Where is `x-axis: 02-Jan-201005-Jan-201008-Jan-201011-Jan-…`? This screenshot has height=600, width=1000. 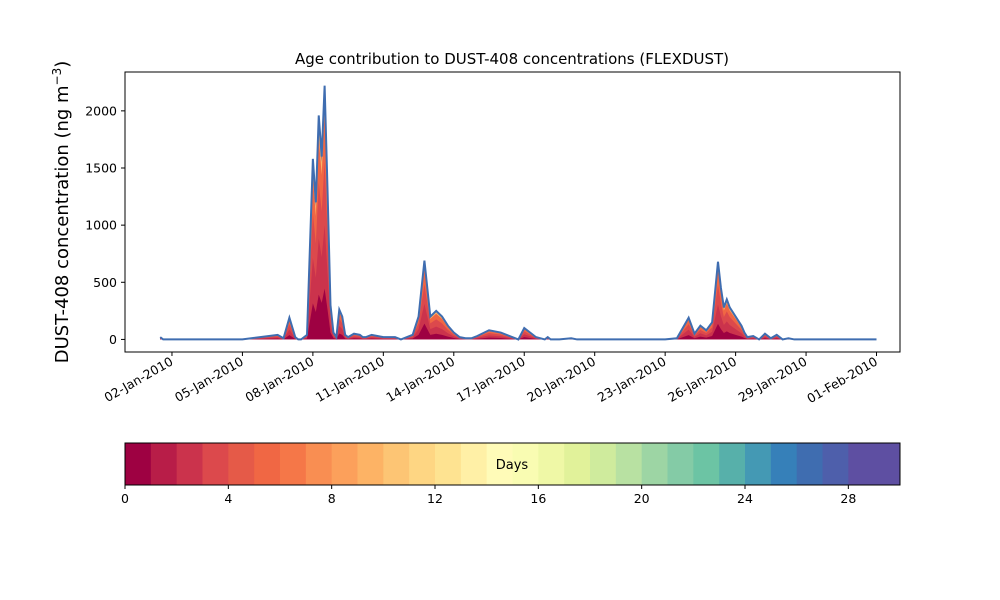
x-axis: 02-Jan-201005-Jan-201008-Jan-201011-Jan-… is located at coordinates (491, 379).